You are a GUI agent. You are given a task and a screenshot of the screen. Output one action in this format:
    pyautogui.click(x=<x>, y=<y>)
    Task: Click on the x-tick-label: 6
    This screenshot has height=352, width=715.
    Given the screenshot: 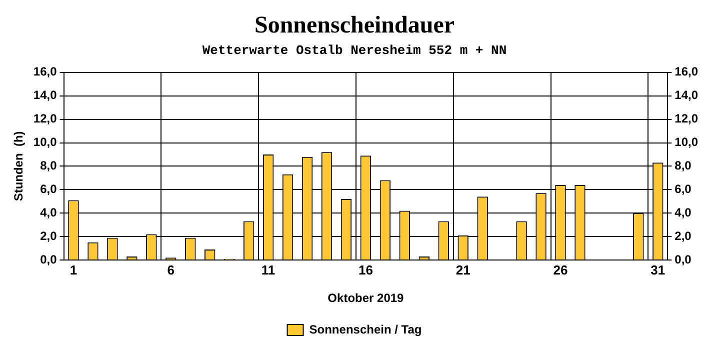 What is the action you would take?
    pyautogui.click(x=171, y=270)
    